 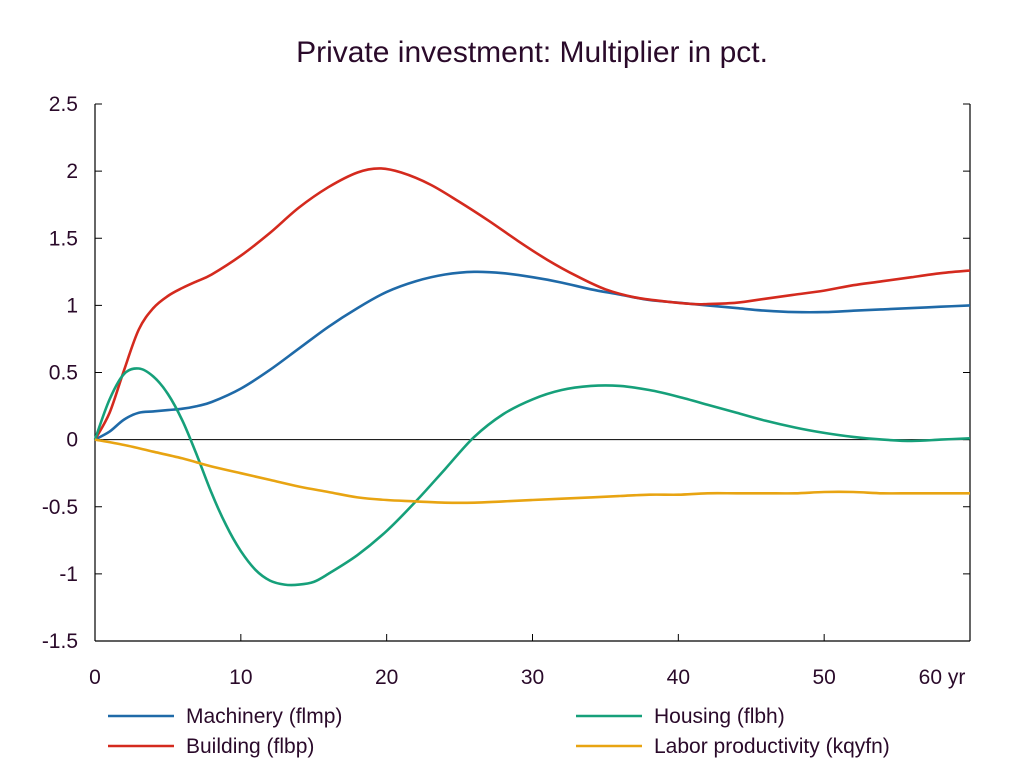 I want to click on x-tick-label: 10, so click(x=240, y=677).